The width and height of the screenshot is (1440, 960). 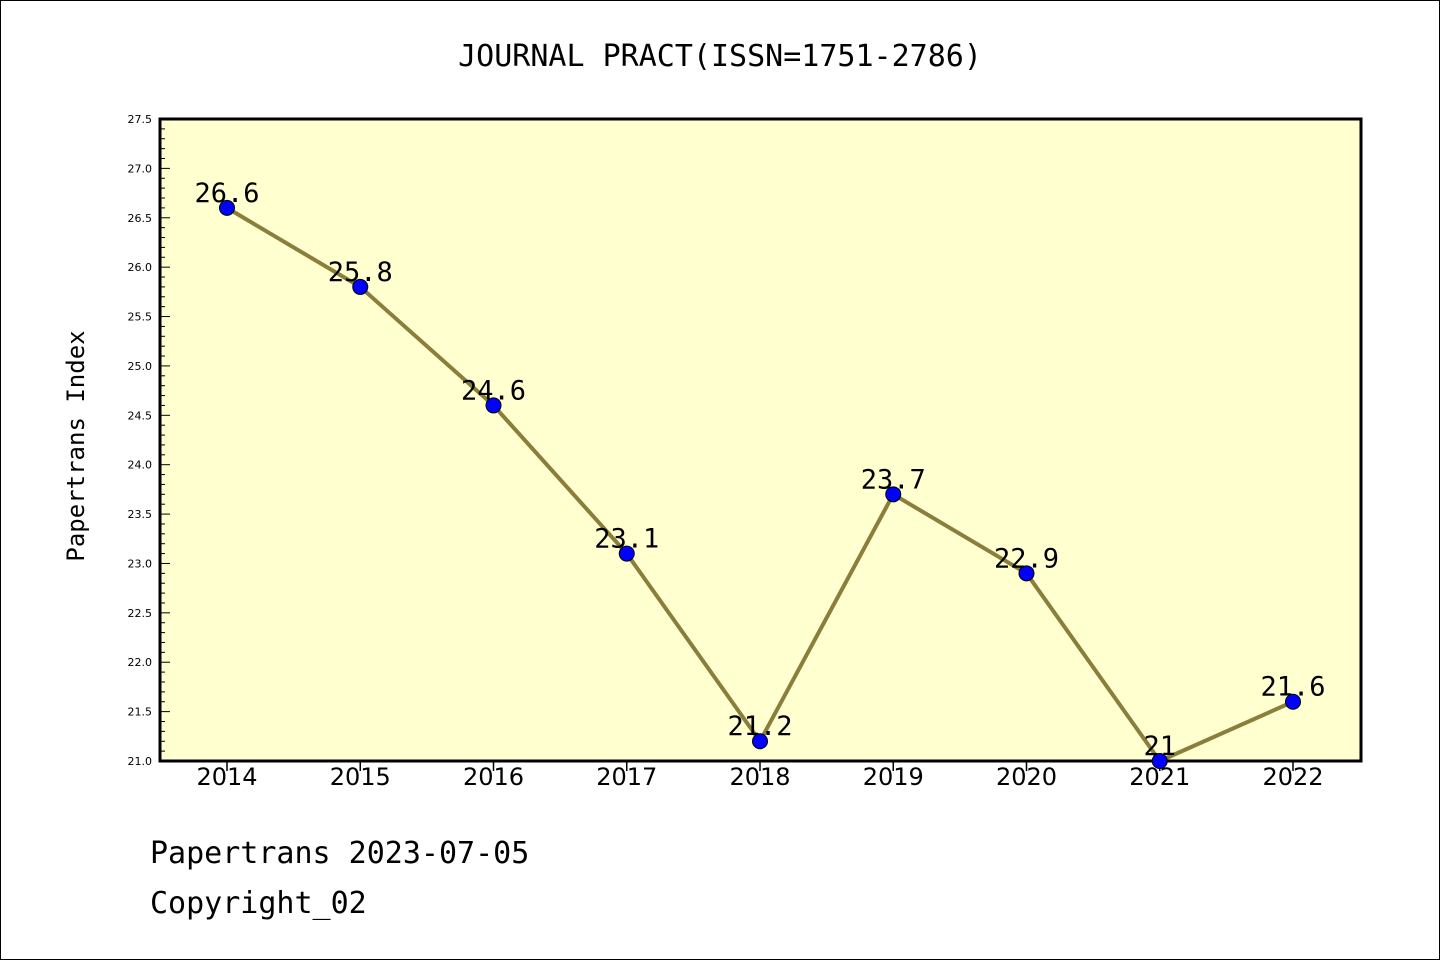 What do you see at coordinates (360, 272) in the screenshot?
I see `data-label: 25.8` at bounding box center [360, 272].